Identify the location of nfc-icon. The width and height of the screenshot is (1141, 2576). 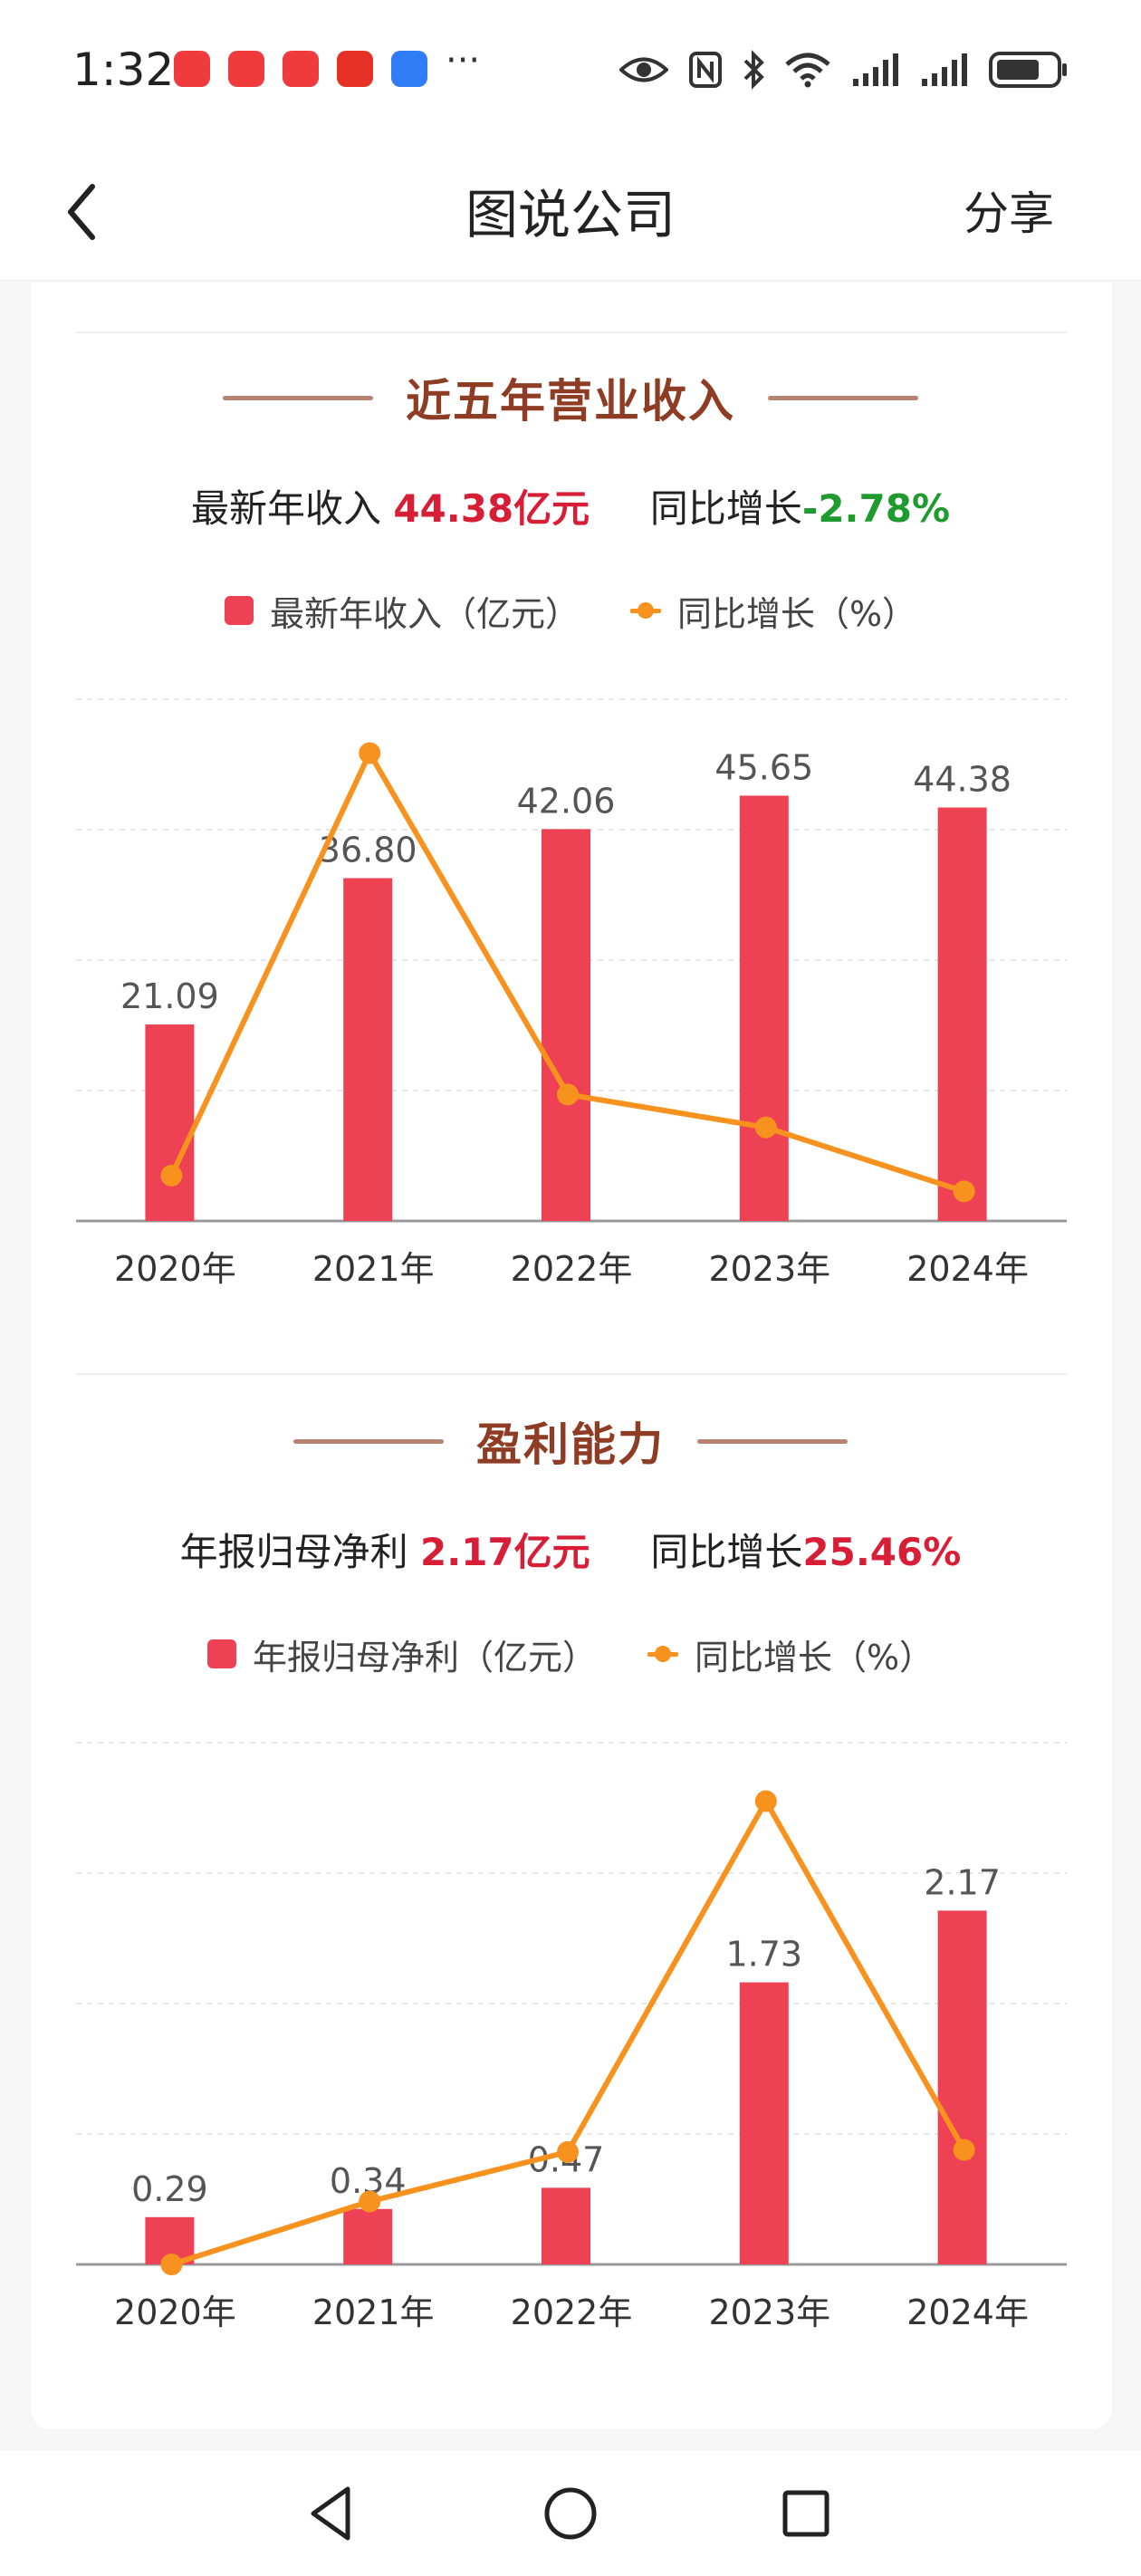
(705, 70).